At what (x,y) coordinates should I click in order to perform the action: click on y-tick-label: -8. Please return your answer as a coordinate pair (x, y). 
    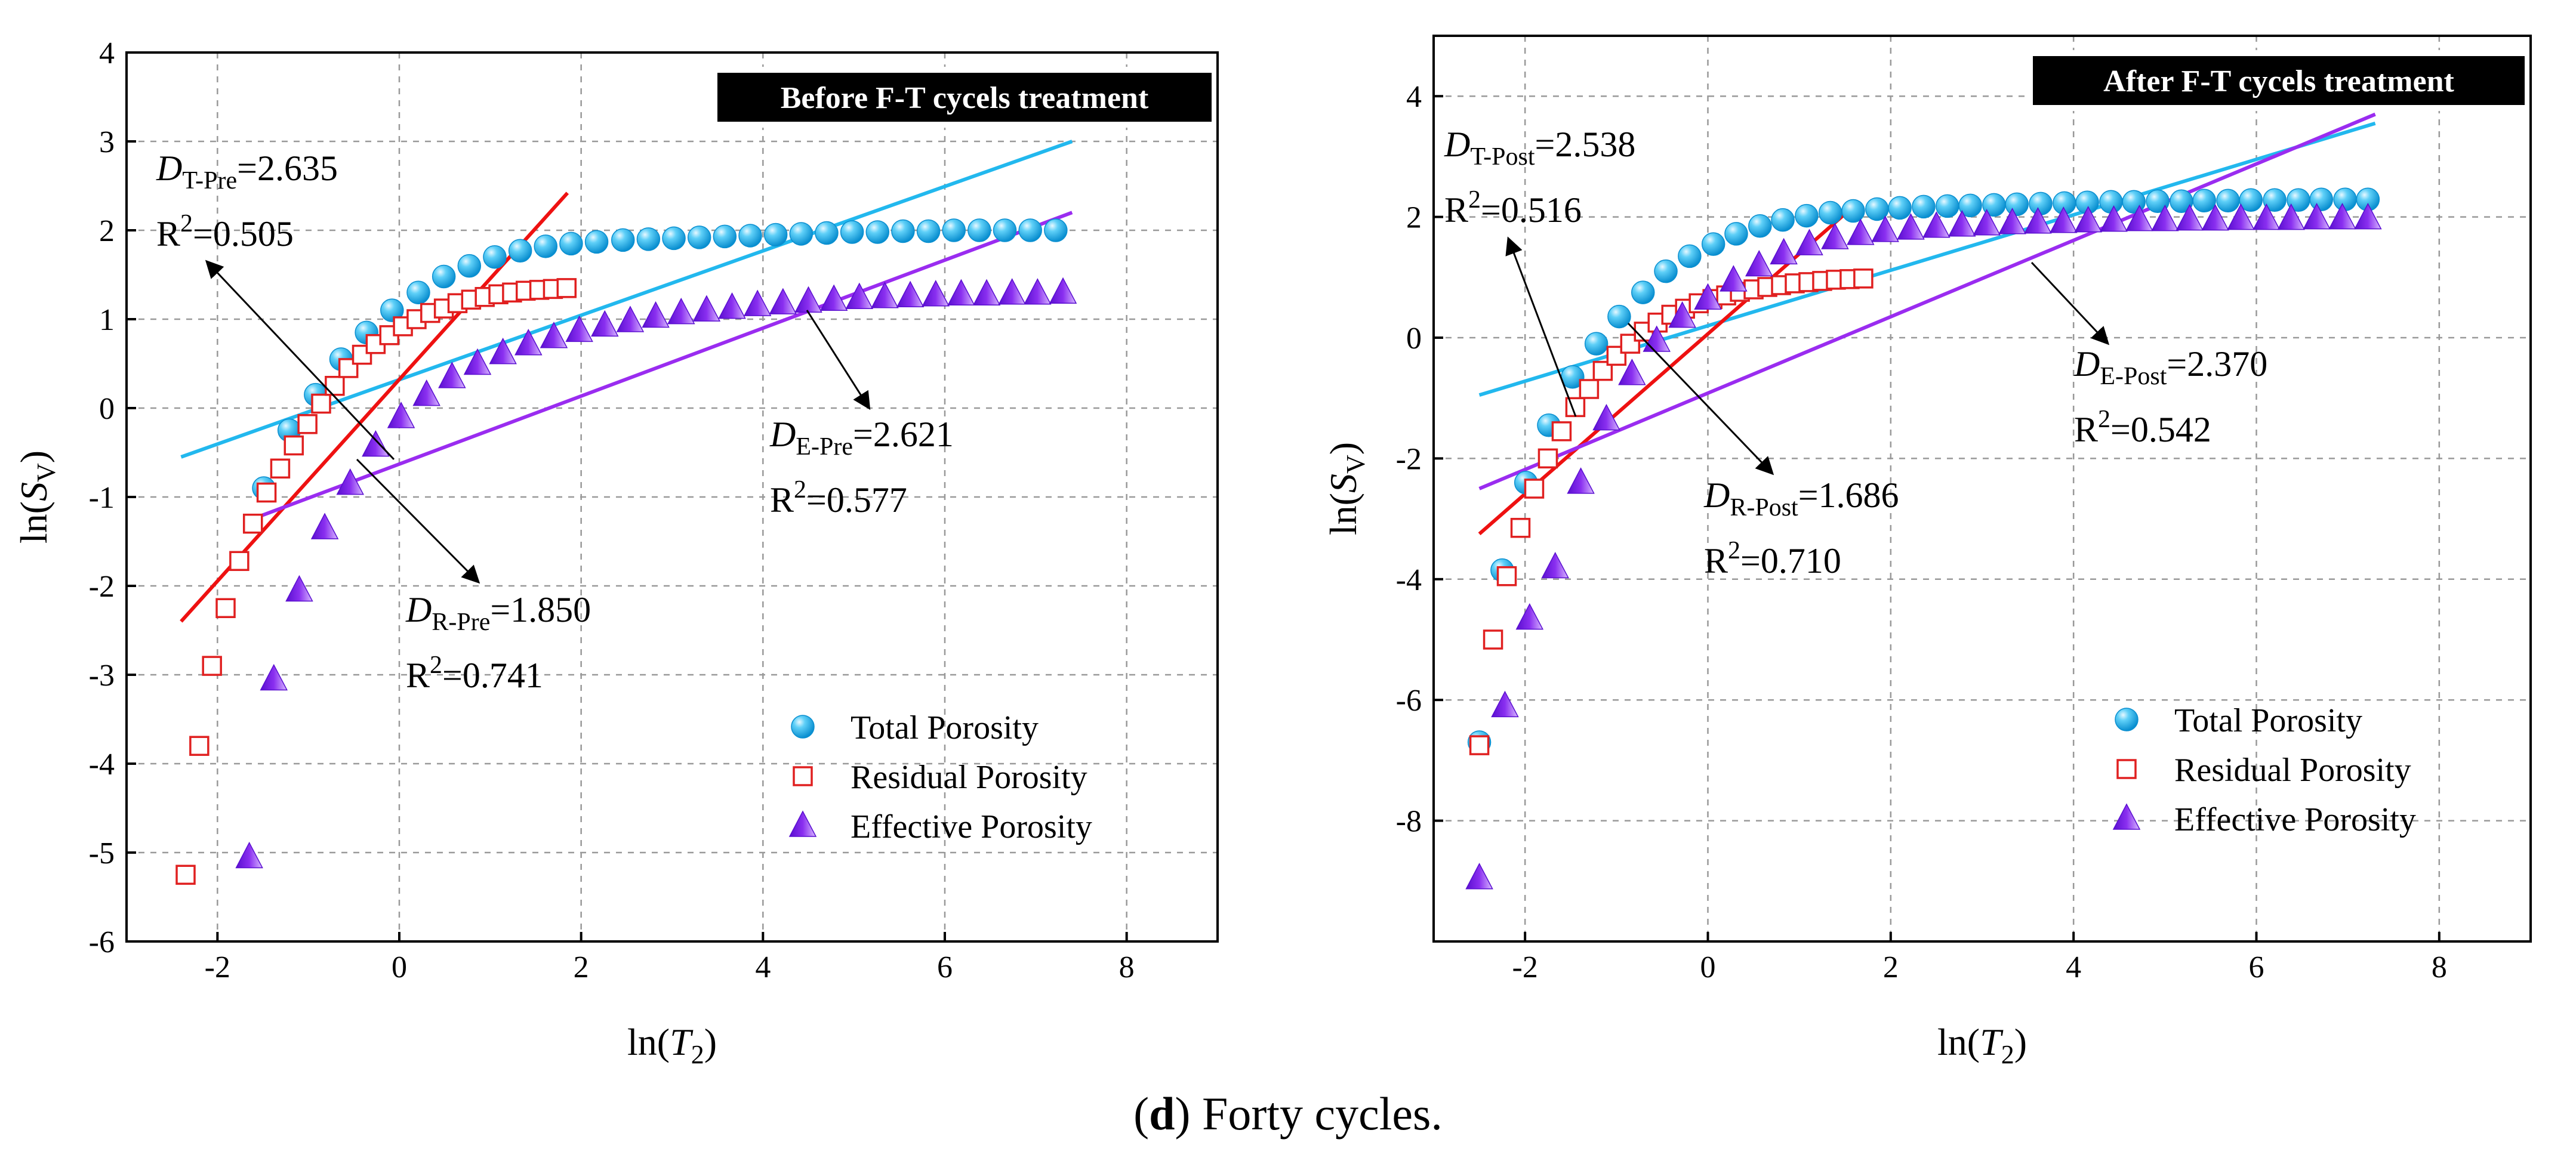
    Looking at the image, I should click on (1409, 822).